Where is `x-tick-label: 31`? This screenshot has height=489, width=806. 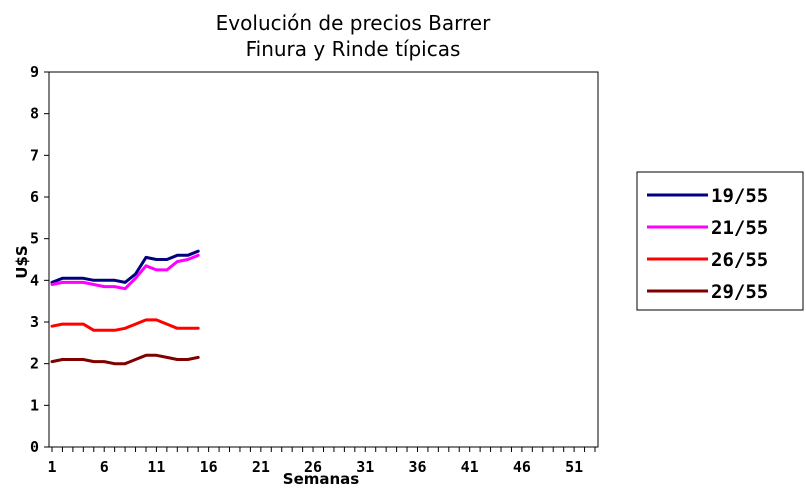
x-tick-label: 31 is located at coordinates (365, 467).